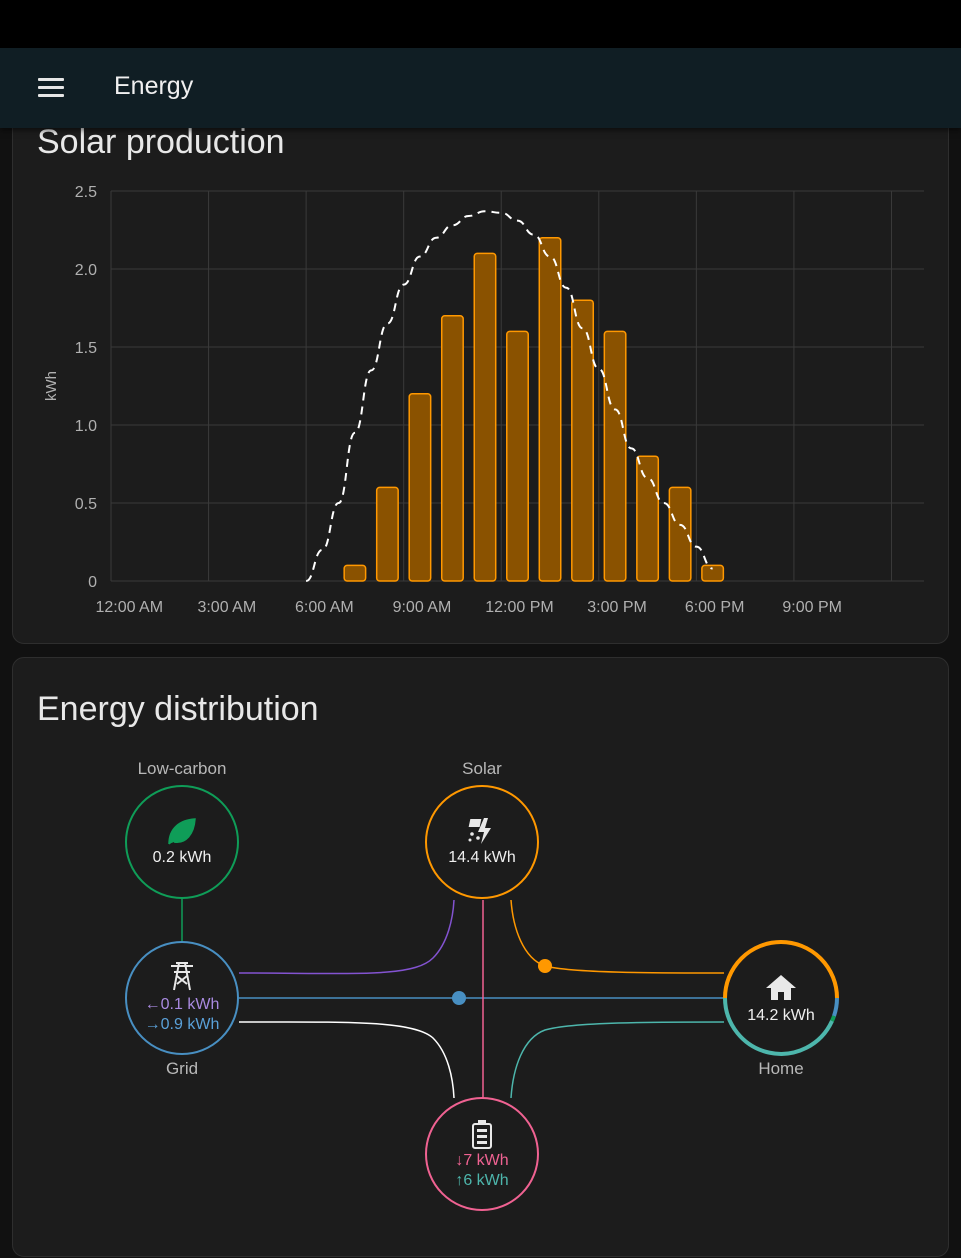 Image resolution: width=961 pixels, height=1258 pixels. Describe the element at coordinates (617, 1060) in the screenshot. I see `battery-home-flow` at that location.